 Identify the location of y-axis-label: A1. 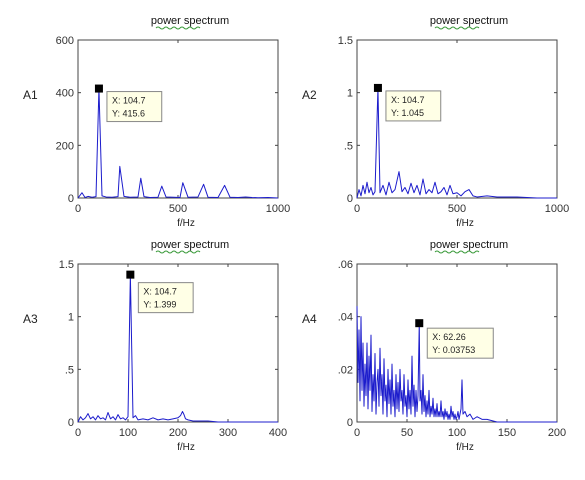
(30, 95).